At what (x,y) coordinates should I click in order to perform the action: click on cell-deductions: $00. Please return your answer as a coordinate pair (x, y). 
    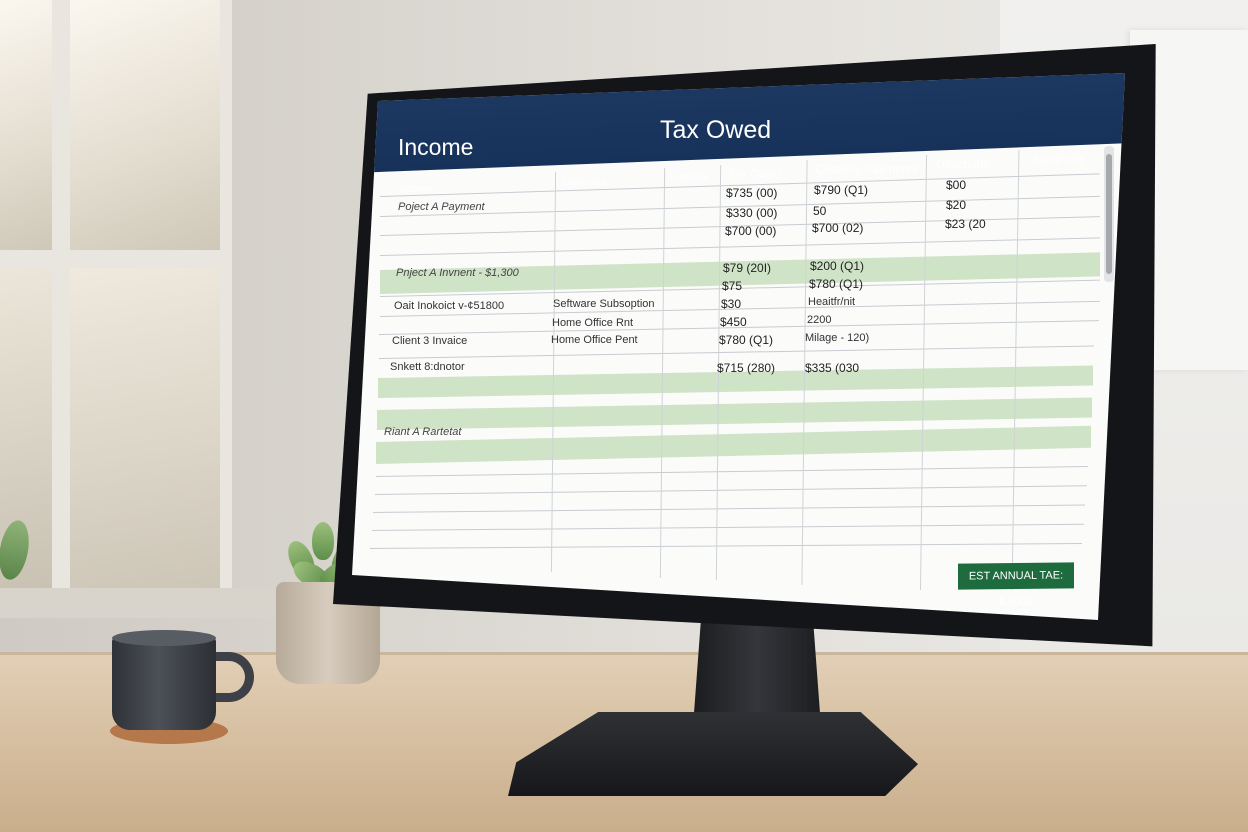
    Looking at the image, I should click on (956, 185).